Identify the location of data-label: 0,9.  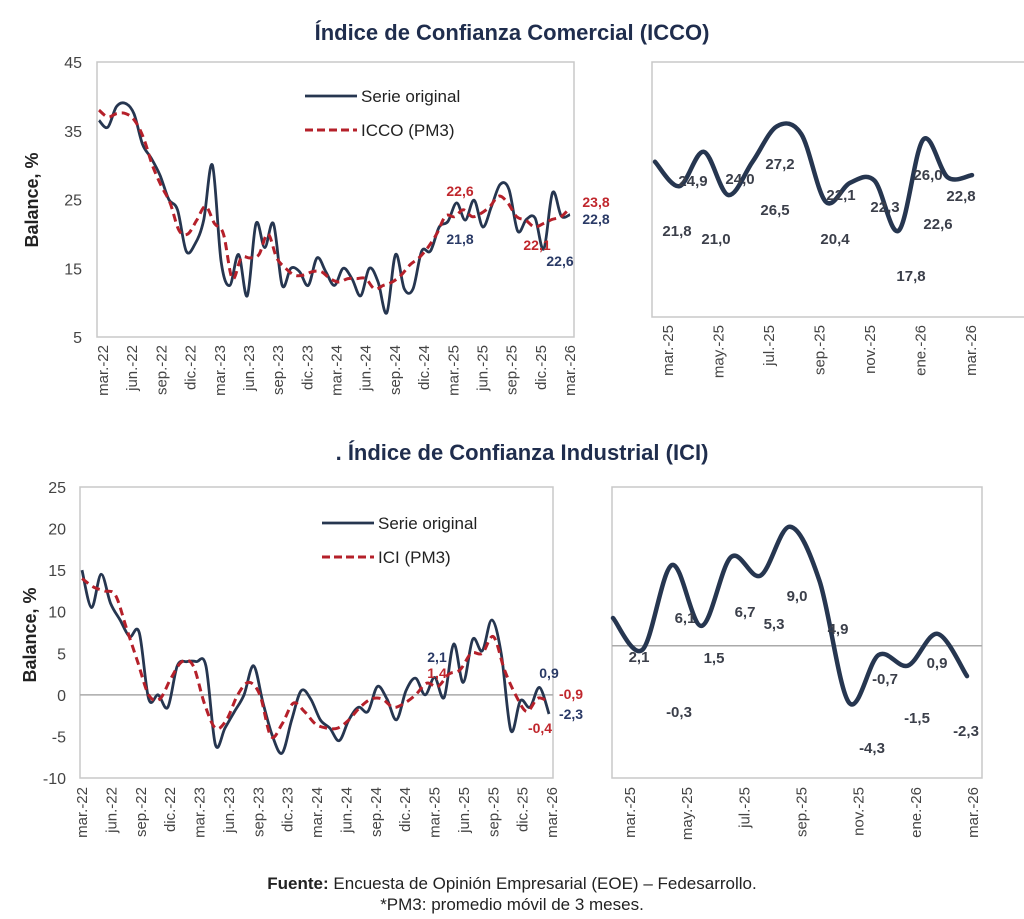
(549, 673).